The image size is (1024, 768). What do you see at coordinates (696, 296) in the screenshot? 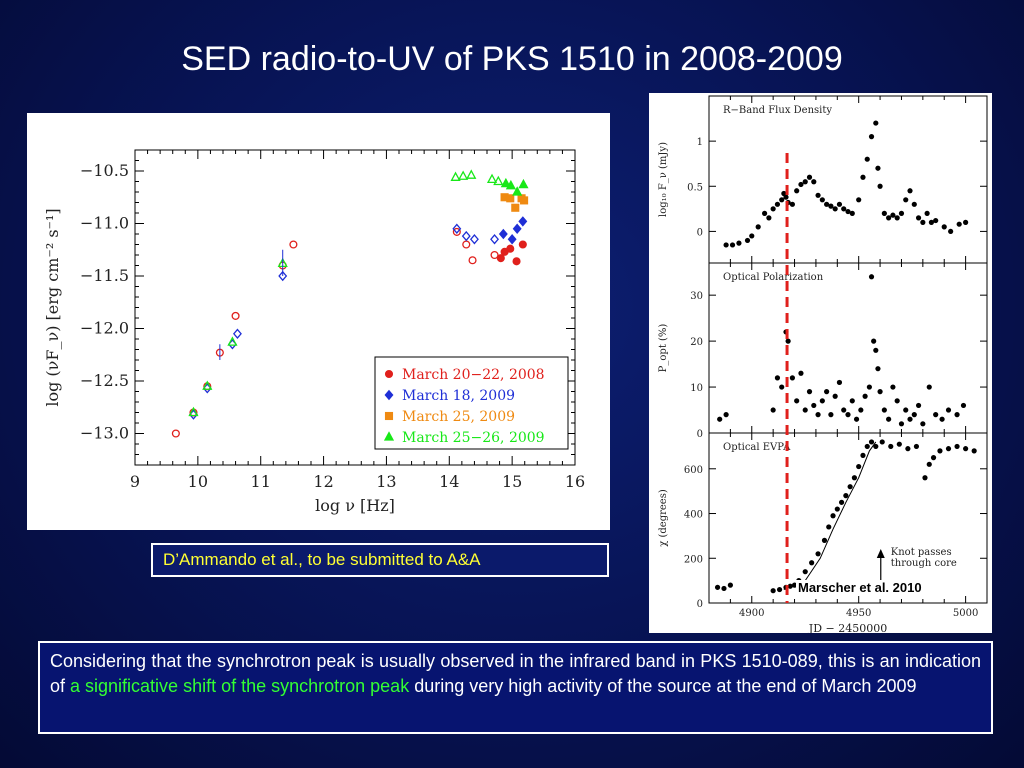
I see `y-tick-label: 30` at bounding box center [696, 296].